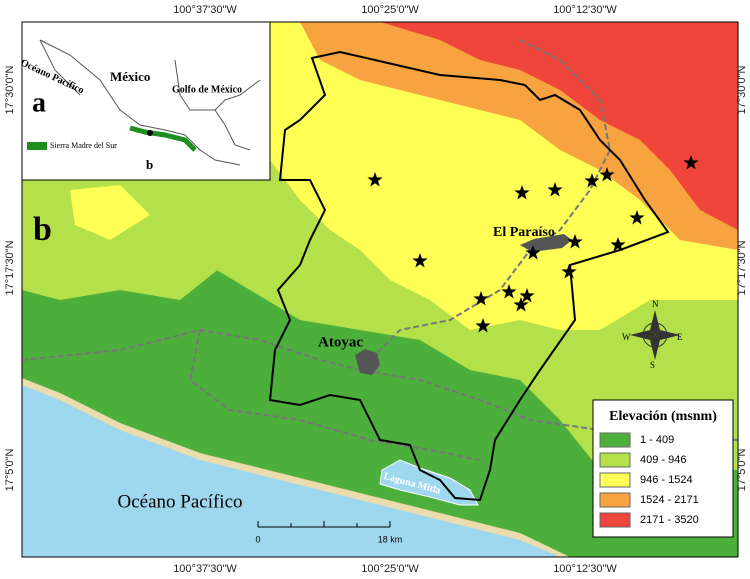  What do you see at coordinates (533, 244) in the screenshot?
I see `stars` at bounding box center [533, 244].